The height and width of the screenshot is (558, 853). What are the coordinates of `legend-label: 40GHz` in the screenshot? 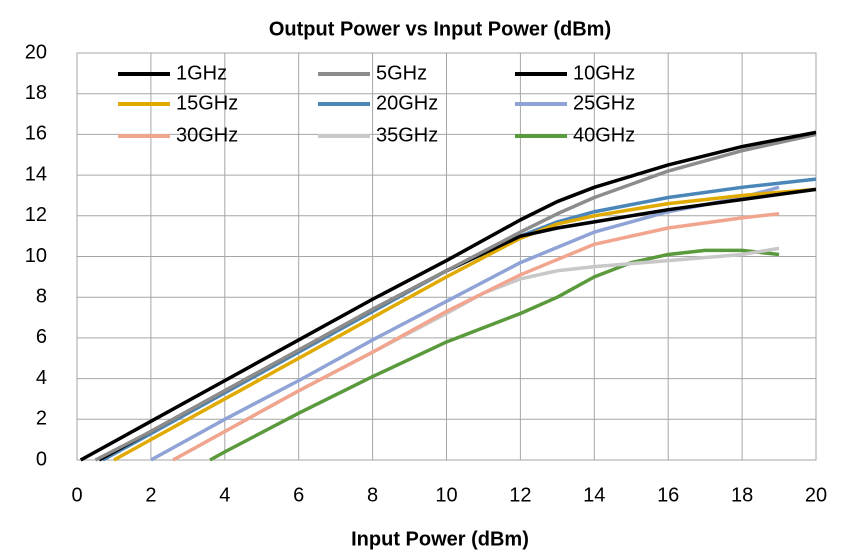 It's located at (604, 135).